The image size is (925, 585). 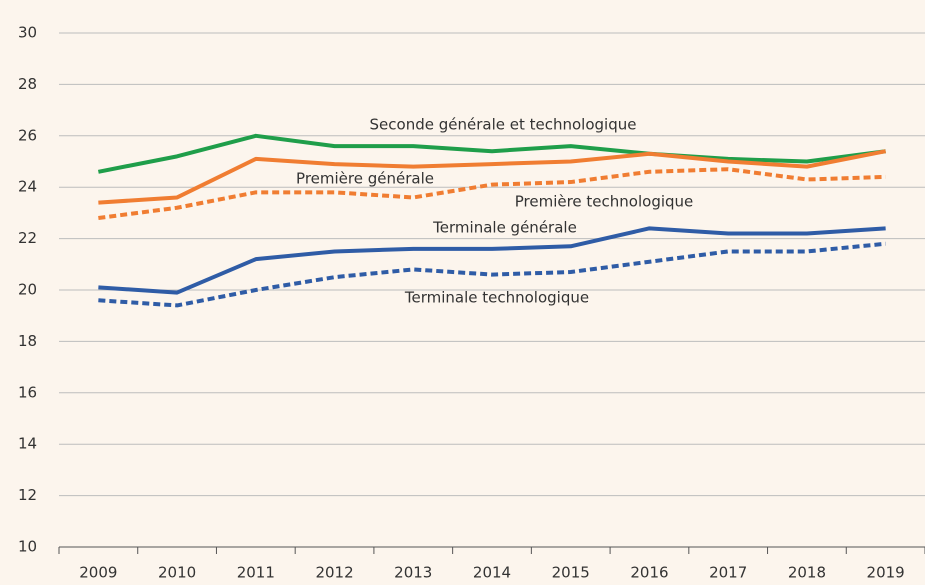 What do you see at coordinates (27, 238) in the screenshot?
I see `y-tick-label: 22` at bounding box center [27, 238].